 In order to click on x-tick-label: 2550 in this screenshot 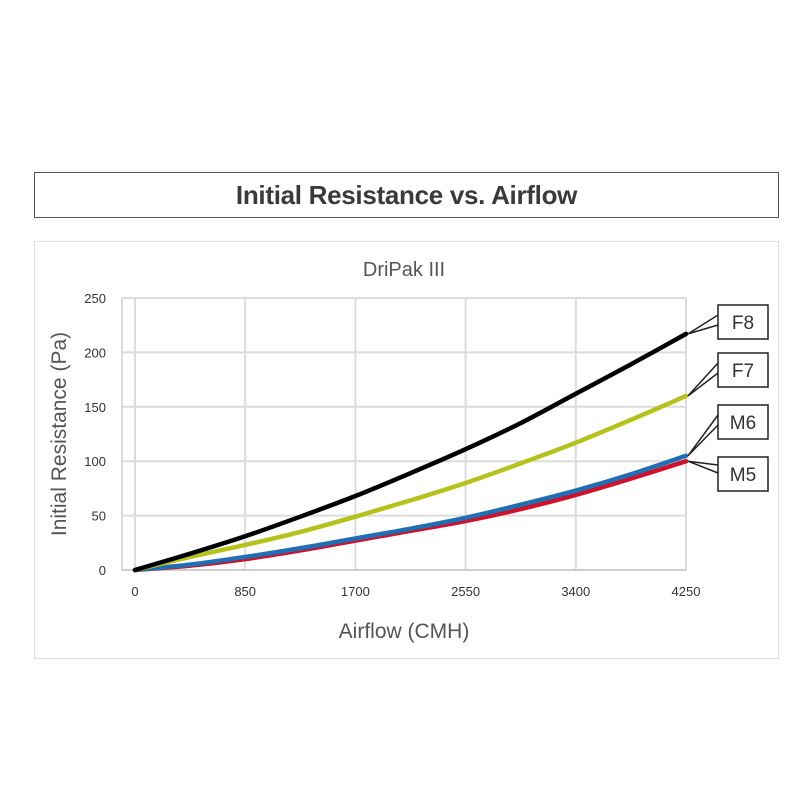, I will do `click(465, 591)`.